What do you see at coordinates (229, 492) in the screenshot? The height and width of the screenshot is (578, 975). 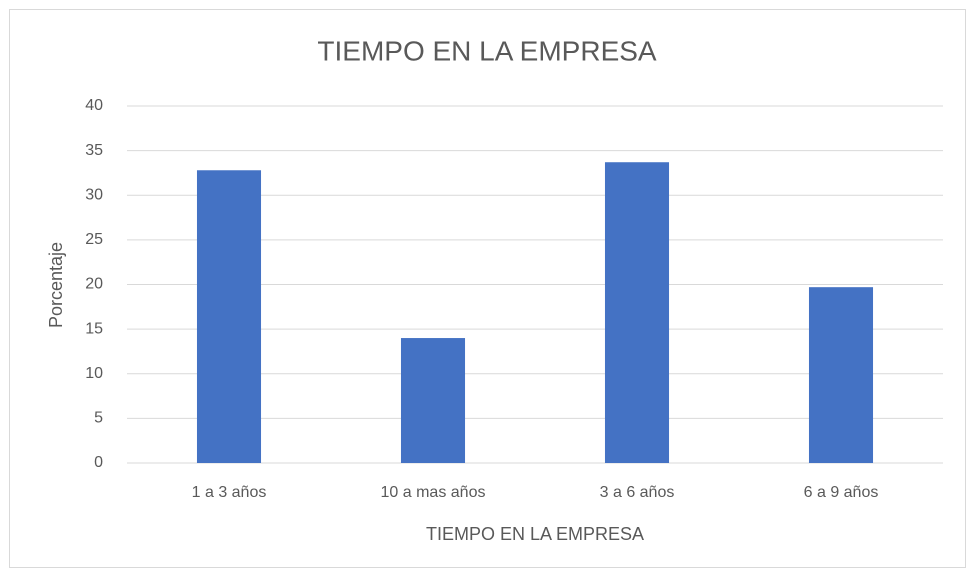 I see `x-tick-label: 1 a 3 años` at bounding box center [229, 492].